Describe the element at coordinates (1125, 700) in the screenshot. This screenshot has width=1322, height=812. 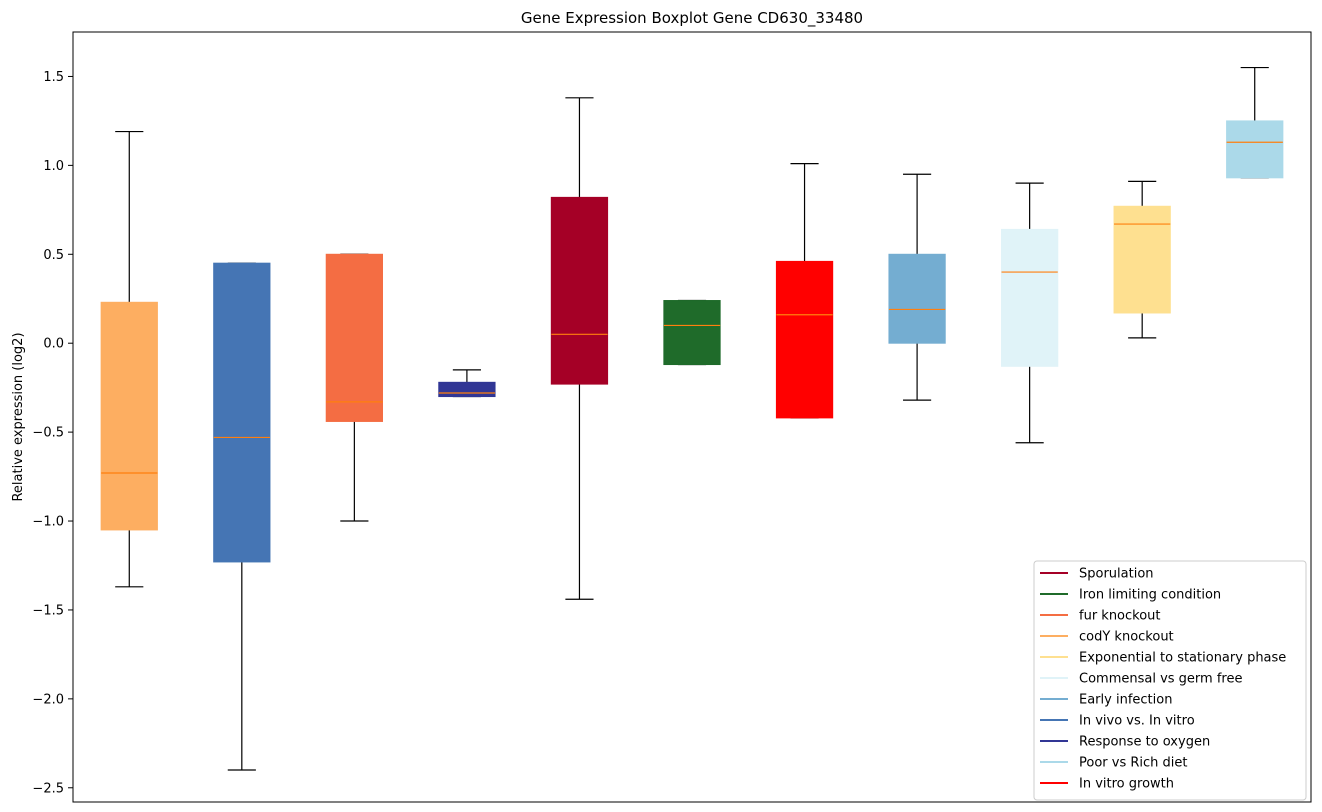
I see `legend-label: Early infection` at that location.